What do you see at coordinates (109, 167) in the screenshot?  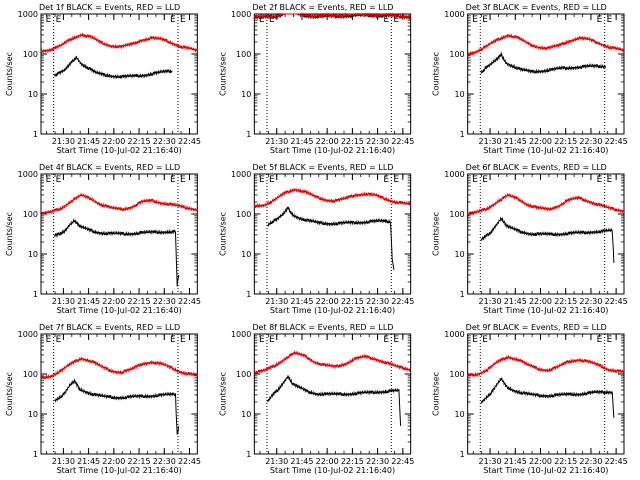 I see `chart-title: Det 4f BLACK = Events, RED = LLD` at bounding box center [109, 167].